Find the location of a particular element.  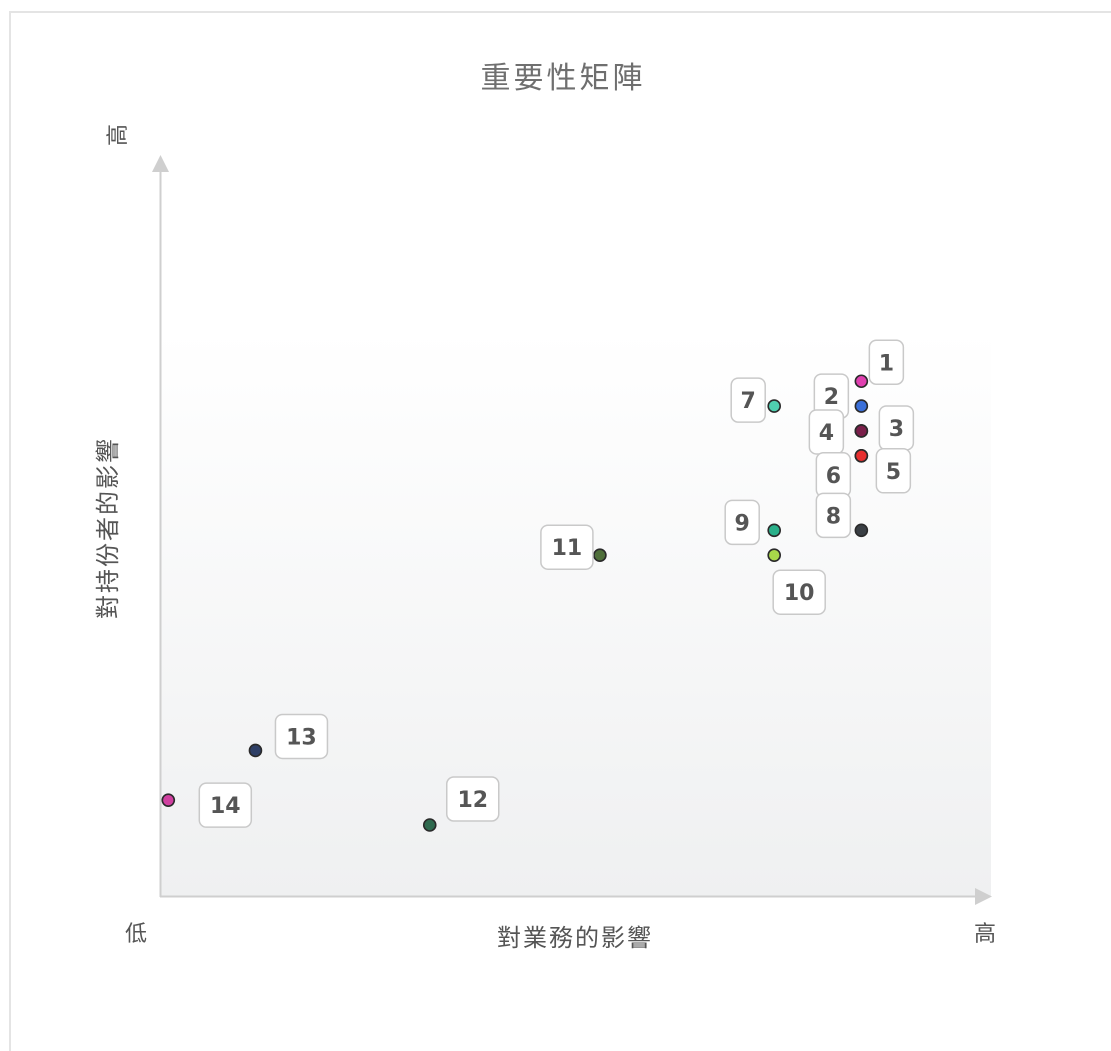

point-label-text: 10 is located at coordinates (799, 593).